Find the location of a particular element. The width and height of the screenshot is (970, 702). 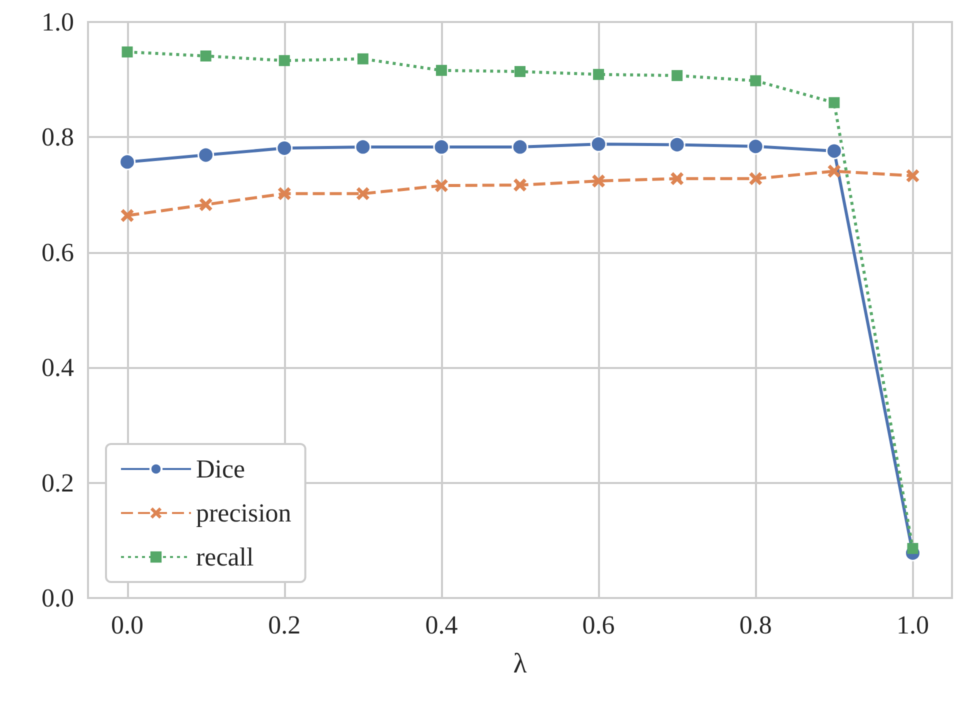

x-tick-label: 0.0 is located at coordinates (127, 625).